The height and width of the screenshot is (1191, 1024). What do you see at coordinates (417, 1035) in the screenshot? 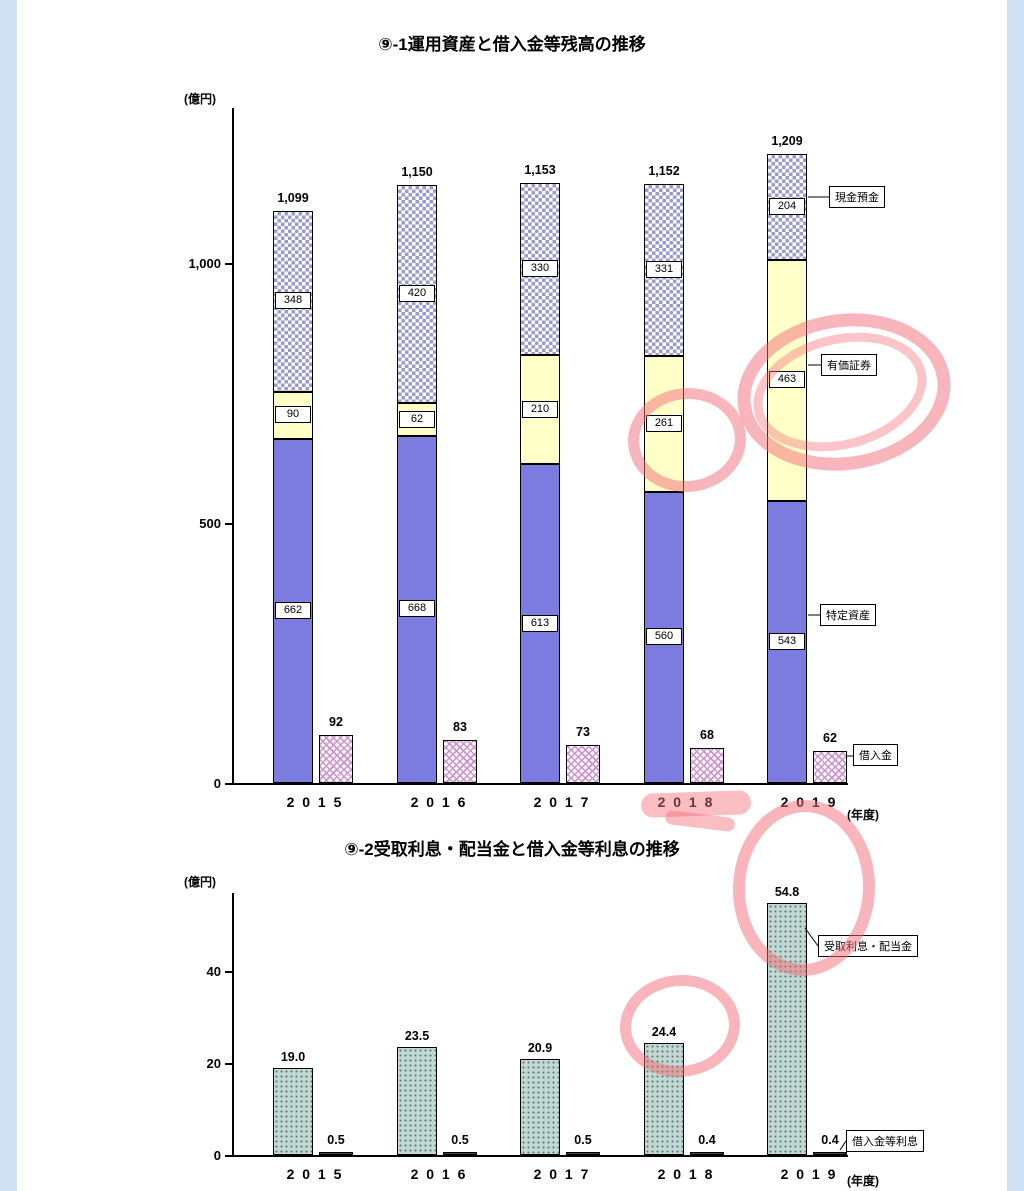
I see `dividends-value-label: 23.5` at bounding box center [417, 1035].